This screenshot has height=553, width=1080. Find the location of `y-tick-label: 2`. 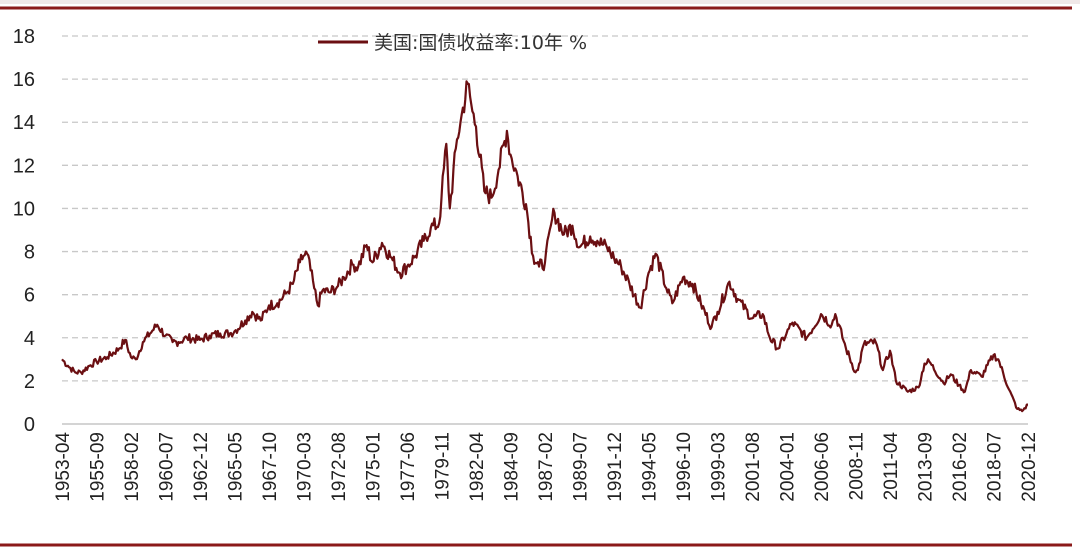

y-tick-label: 2 is located at coordinates (29, 382).